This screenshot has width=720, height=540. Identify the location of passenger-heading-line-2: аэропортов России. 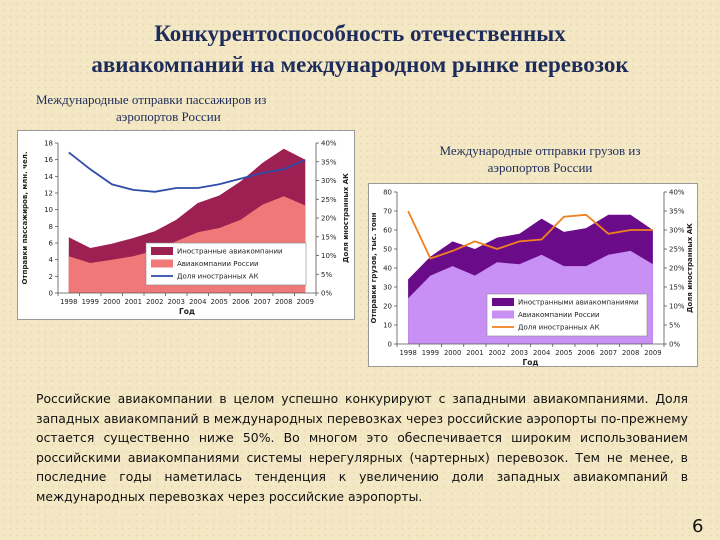
(168, 116).